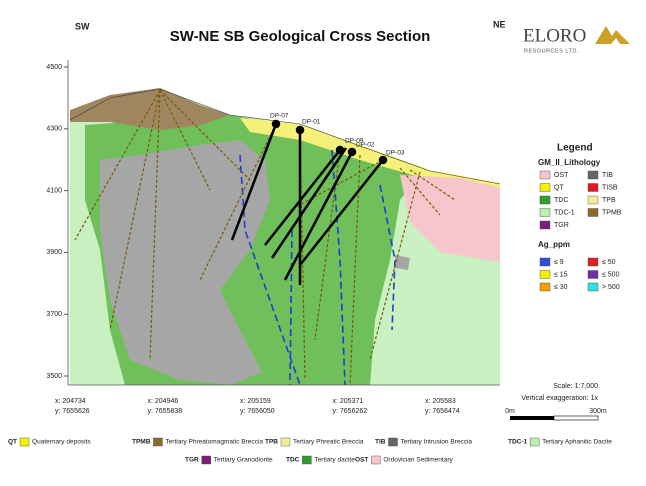 This screenshot has height=486, width=646. I want to click on legend-label: TPMB, so click(612, 212).